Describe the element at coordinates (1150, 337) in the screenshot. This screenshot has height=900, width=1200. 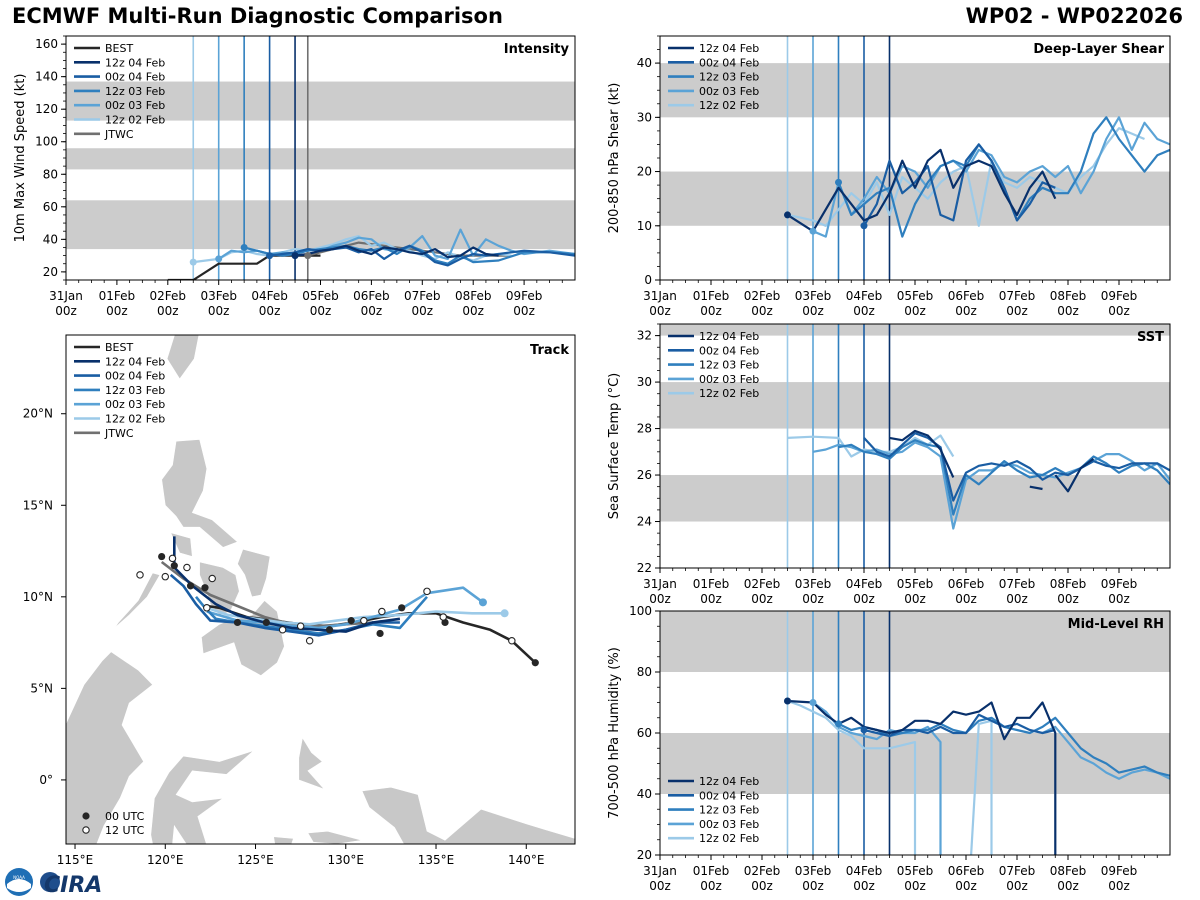
I see `panel-title: SST` at that location.